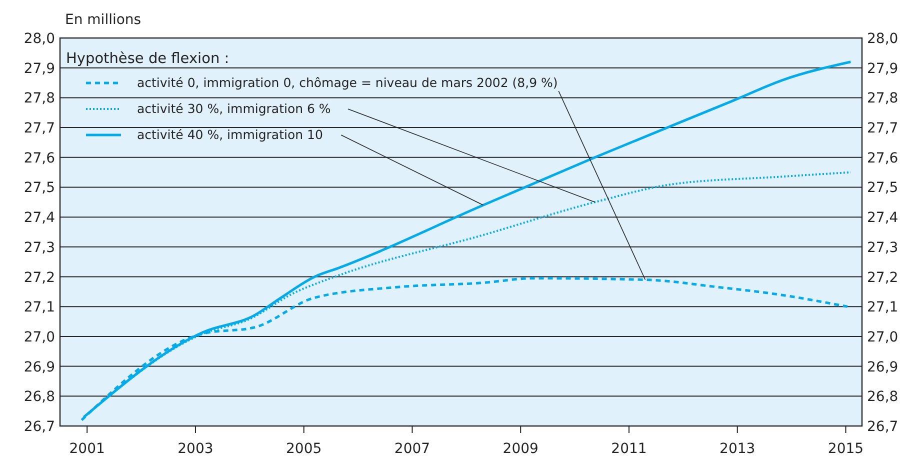  What do you see at coordinates (882, 158) in the screenshot?
I see `y2-tick-label: 27,6` at bounding box center [882, 158].